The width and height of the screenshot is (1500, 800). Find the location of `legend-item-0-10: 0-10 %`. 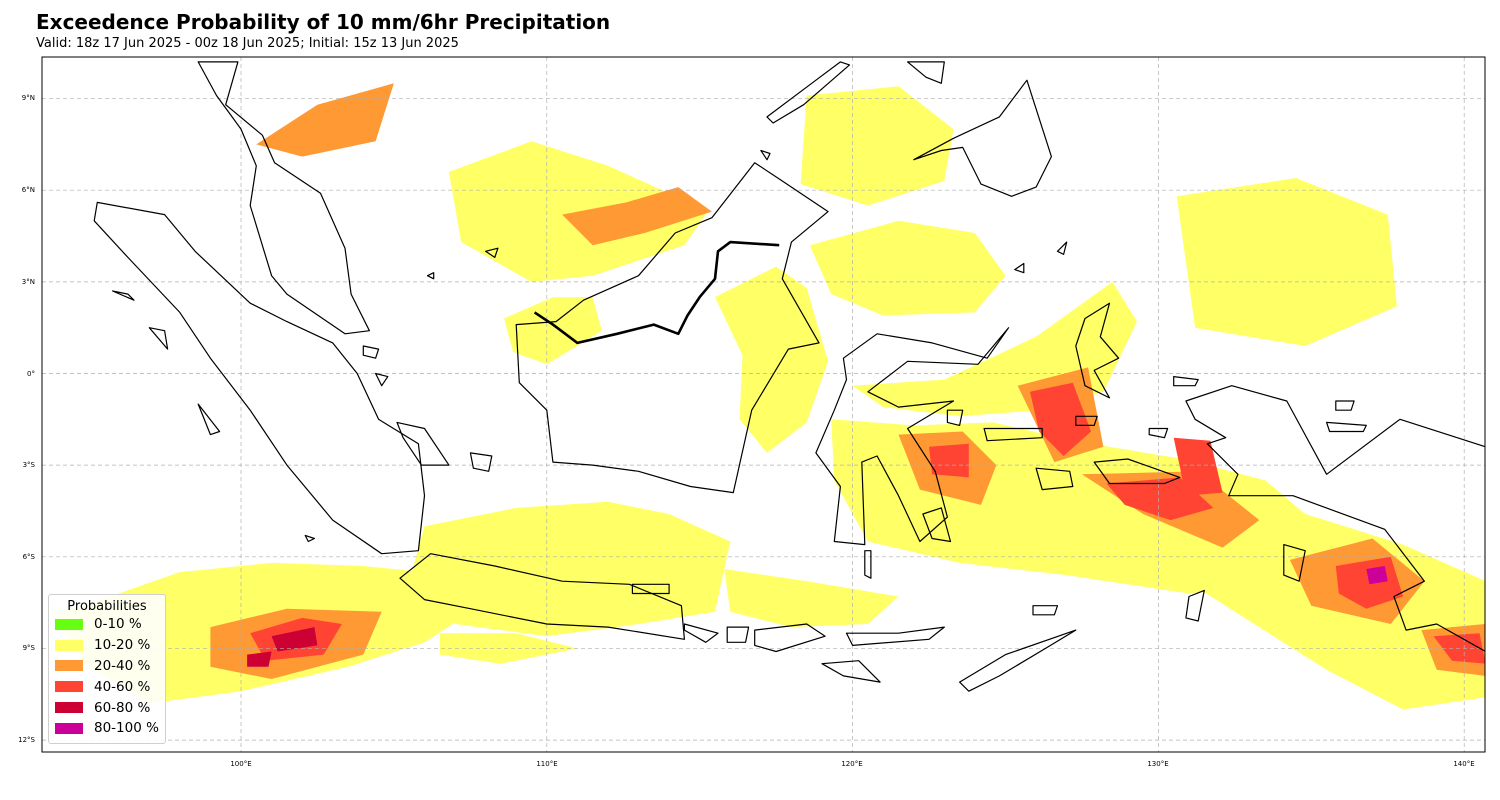

legend-item-0-10: 0-10 % is located at coordinates (110, 624).